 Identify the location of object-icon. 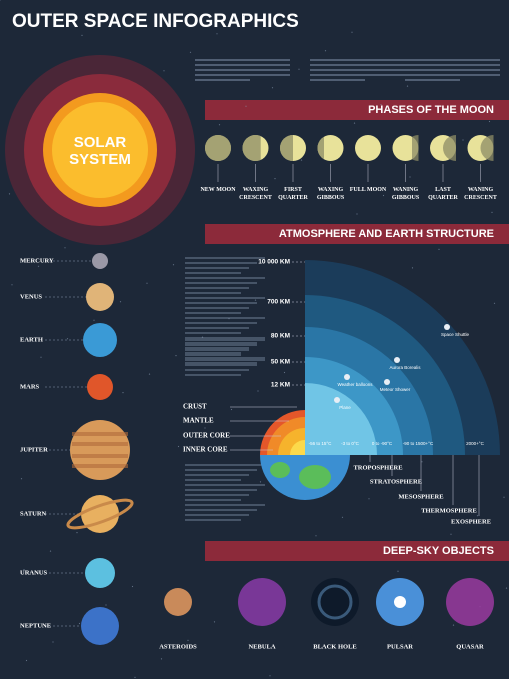
(447, 327).